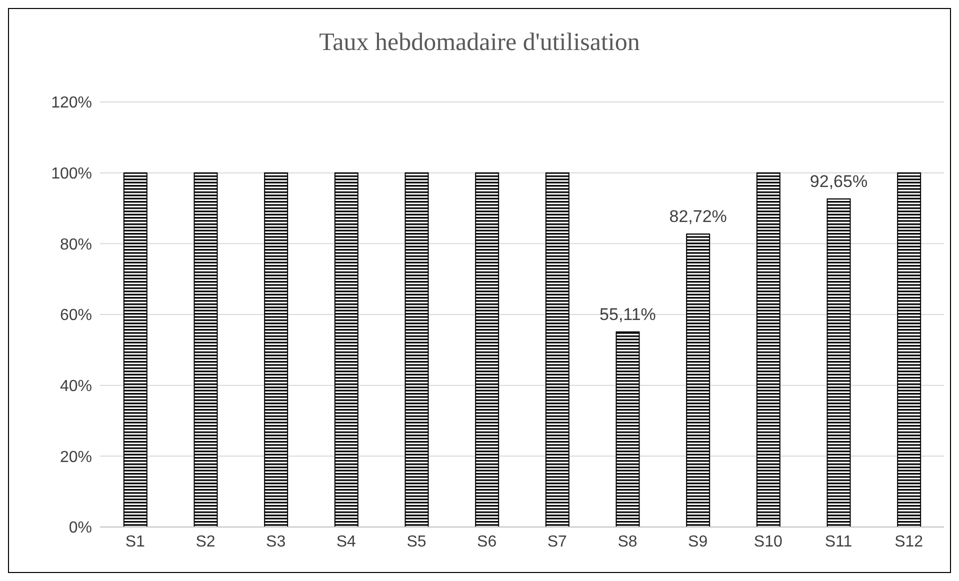  Describe the element at coordinates (76, 387) in the screenshot. I see `y-tick-label: 40%` at that location.